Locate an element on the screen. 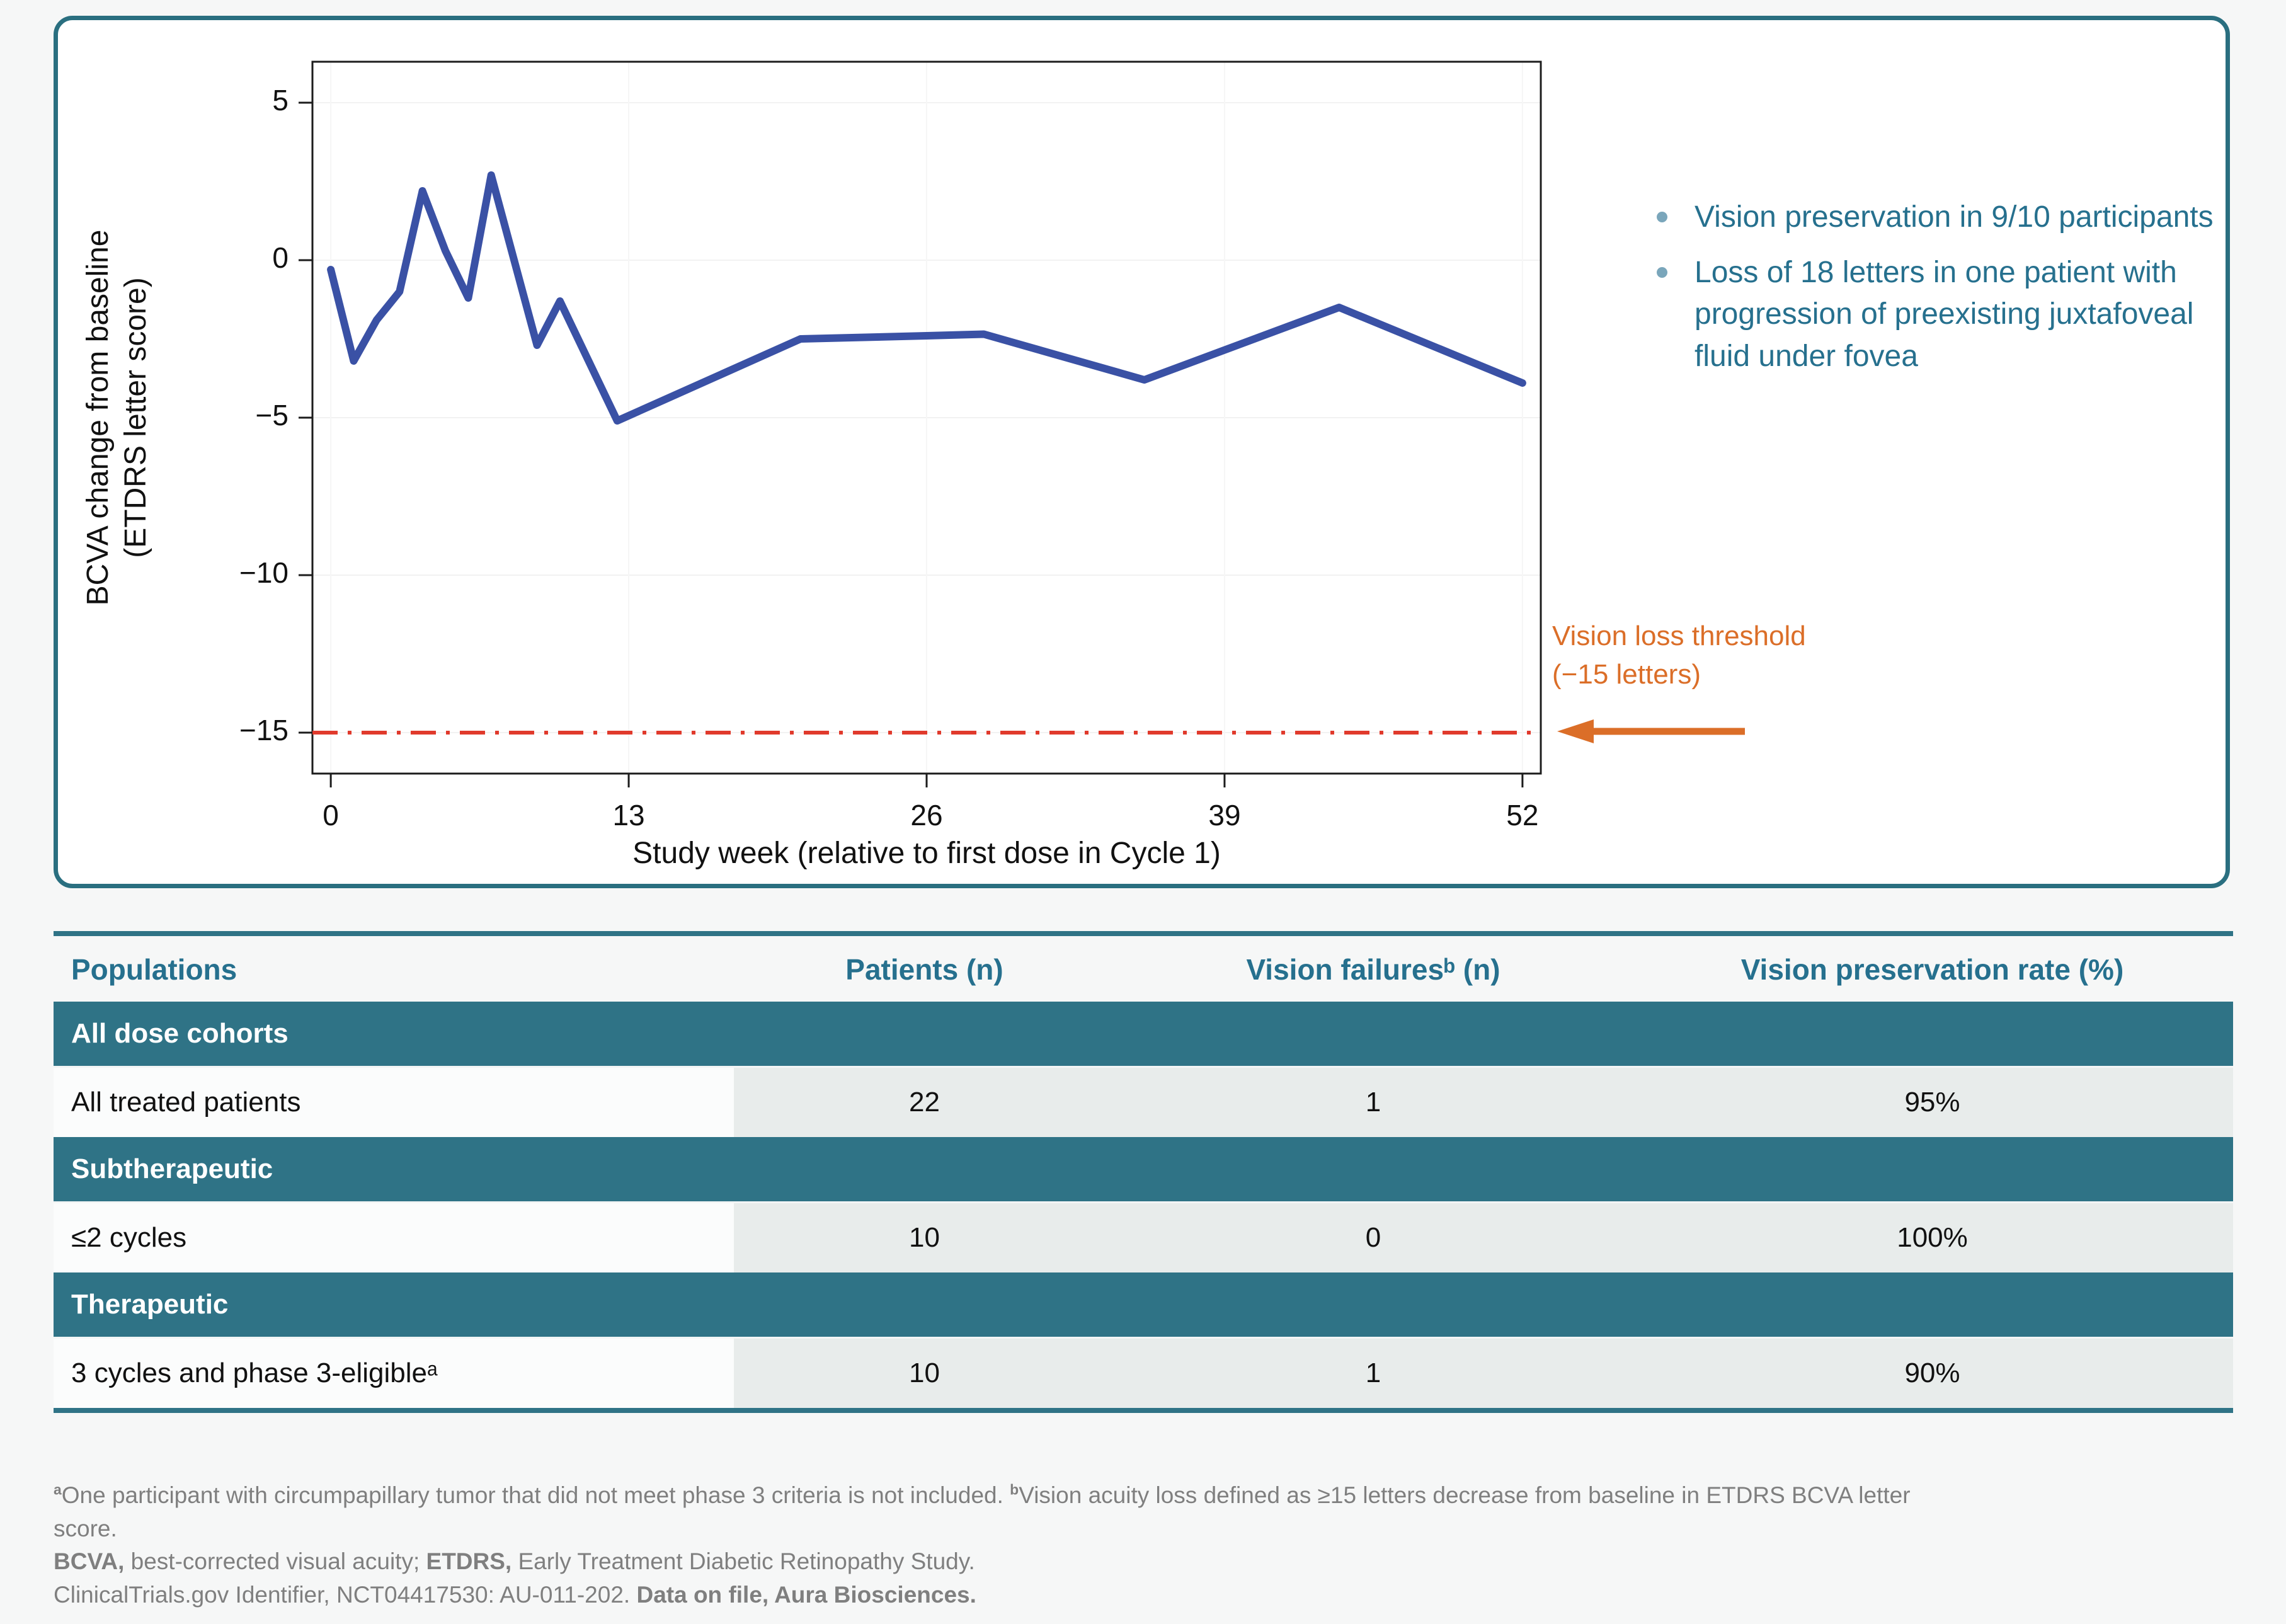 This screenshot has height=1624, width=2286. column-header-populations: Populations is located at coordinates (154, 969).